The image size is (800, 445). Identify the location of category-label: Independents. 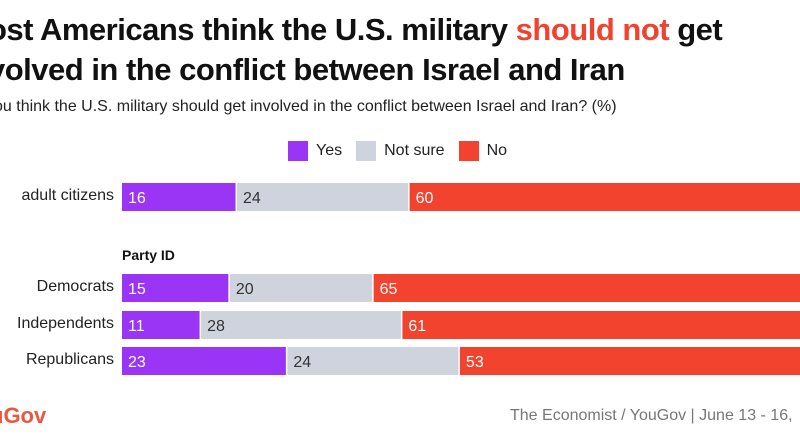
(65, 323).